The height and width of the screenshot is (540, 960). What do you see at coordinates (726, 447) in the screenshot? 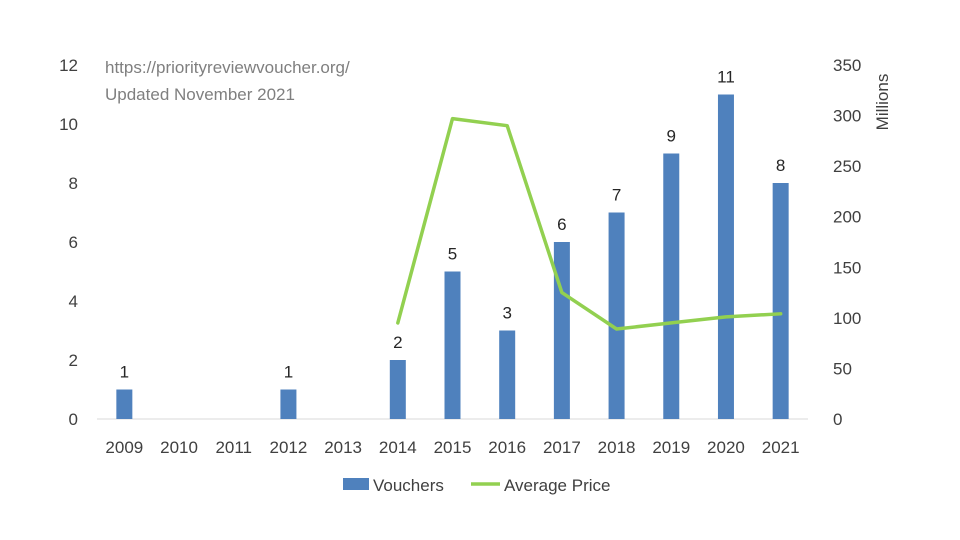
I see `x-tick-label: 2020` at bounding box center [726, 447].